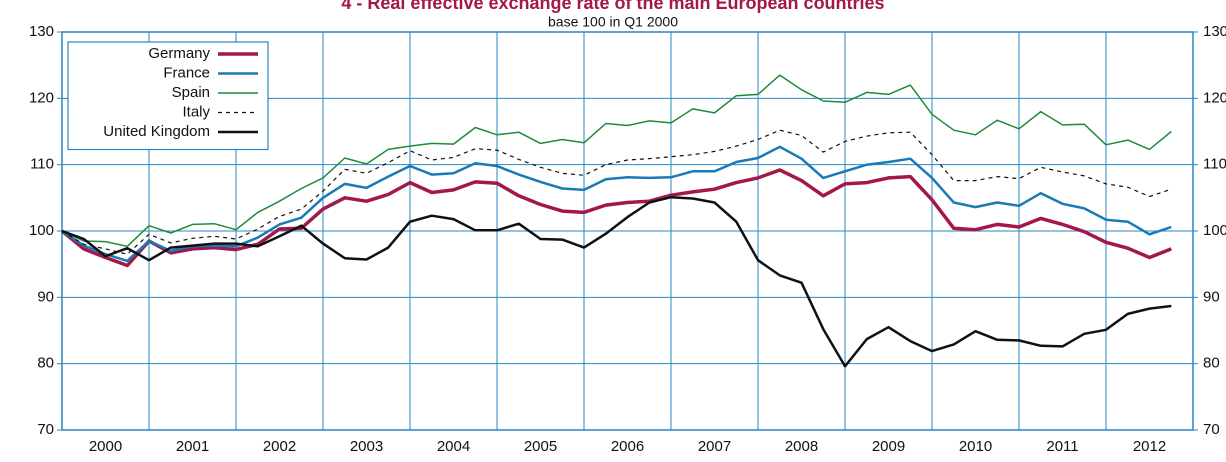 This screenshot has height=462, width=1226. What do you see at coordinates (1214, 31) in the screenshot?
I see `y2-tick-label: 130` at bounding box center [1214, 31].